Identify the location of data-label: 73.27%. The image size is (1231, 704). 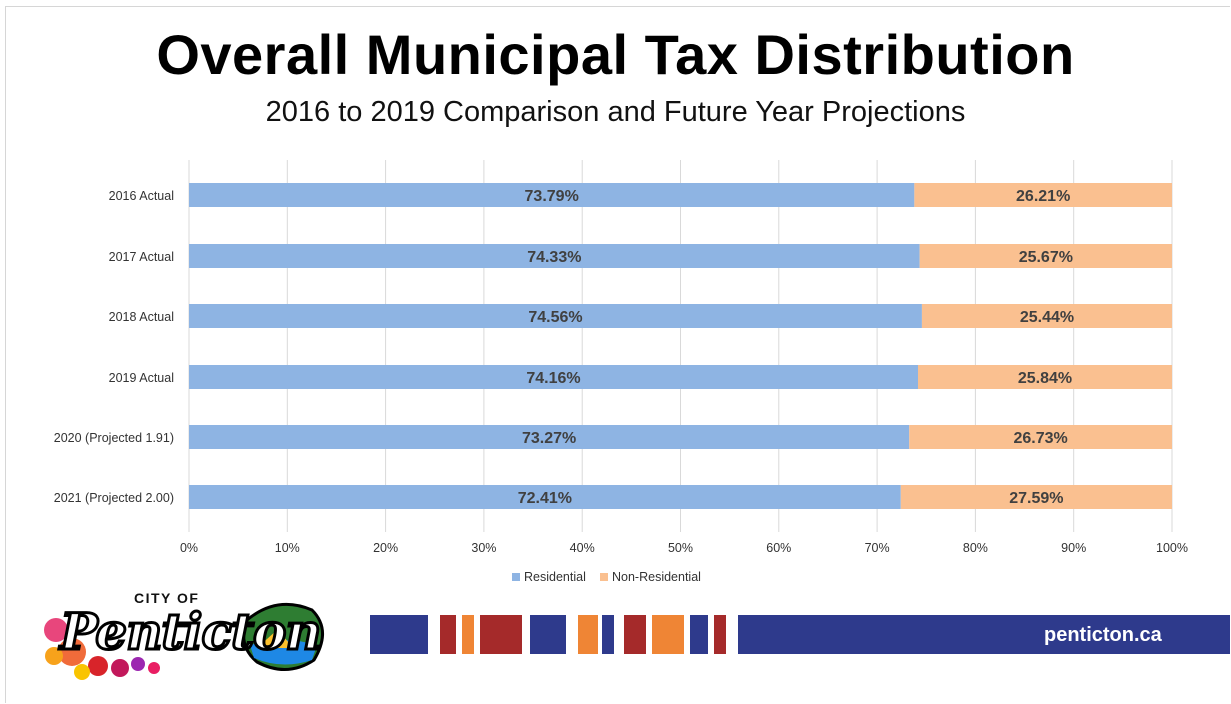
(549, 438).